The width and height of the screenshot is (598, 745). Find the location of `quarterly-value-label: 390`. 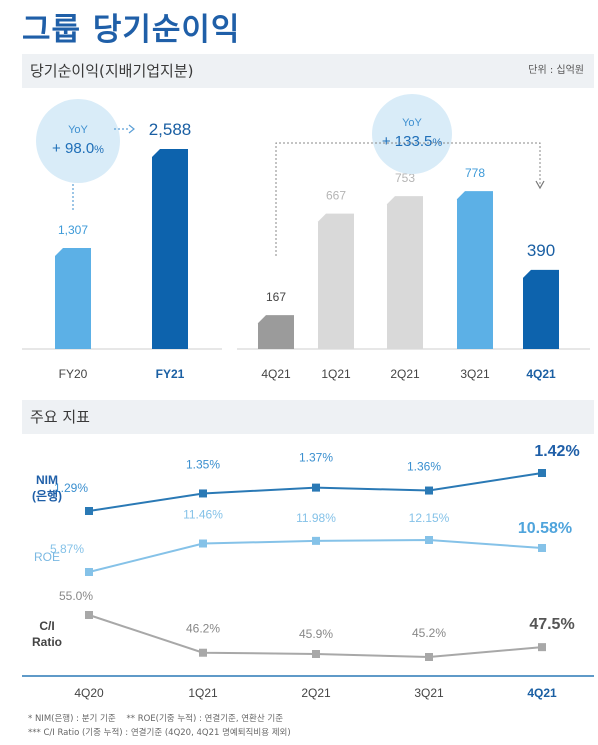

quarterly-value-label: 390 is located at coordinates (541, 250).